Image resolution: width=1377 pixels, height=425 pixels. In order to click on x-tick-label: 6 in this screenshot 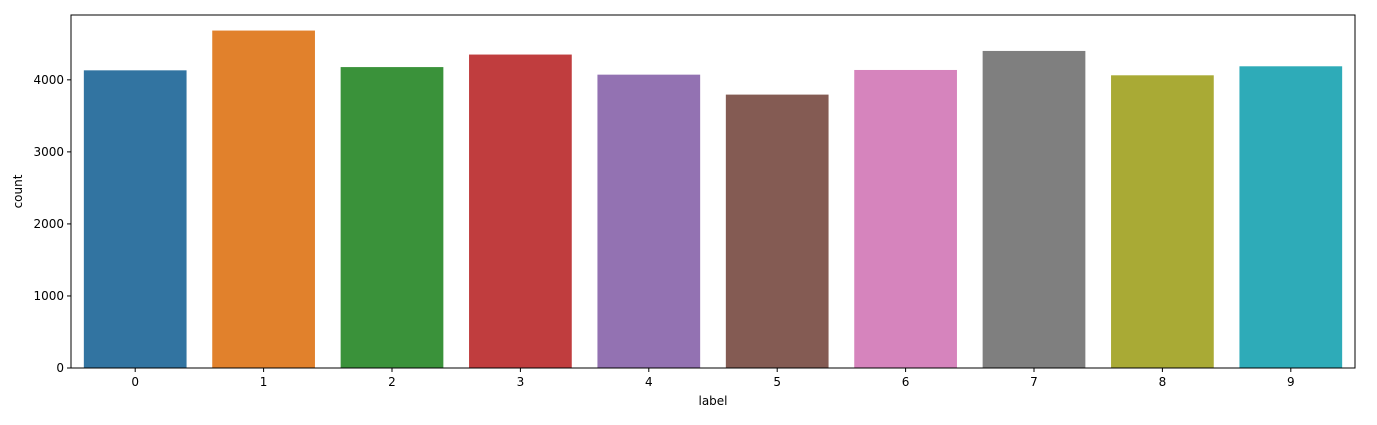, I will do `click(906, 382)`.